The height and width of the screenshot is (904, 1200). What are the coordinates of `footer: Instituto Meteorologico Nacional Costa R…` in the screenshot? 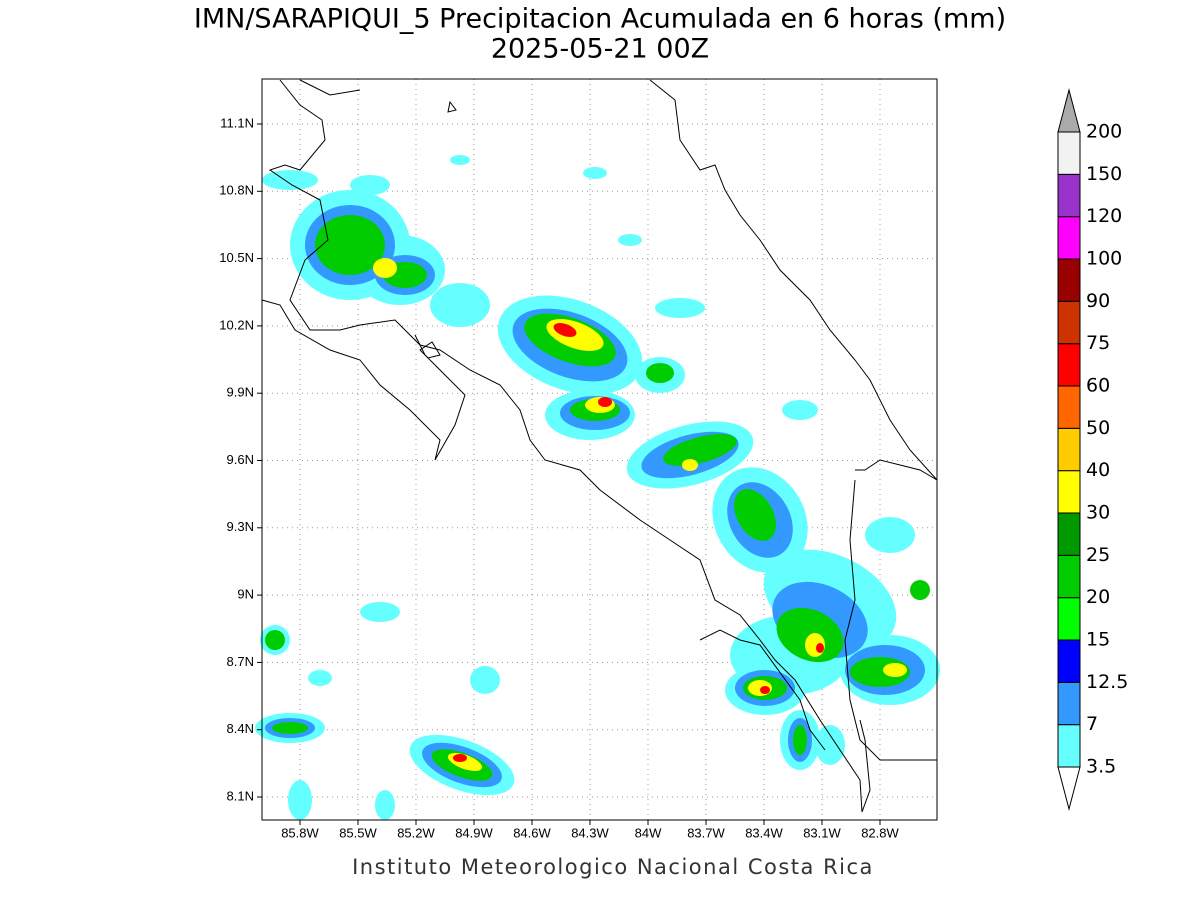 It's located at (613, 867).